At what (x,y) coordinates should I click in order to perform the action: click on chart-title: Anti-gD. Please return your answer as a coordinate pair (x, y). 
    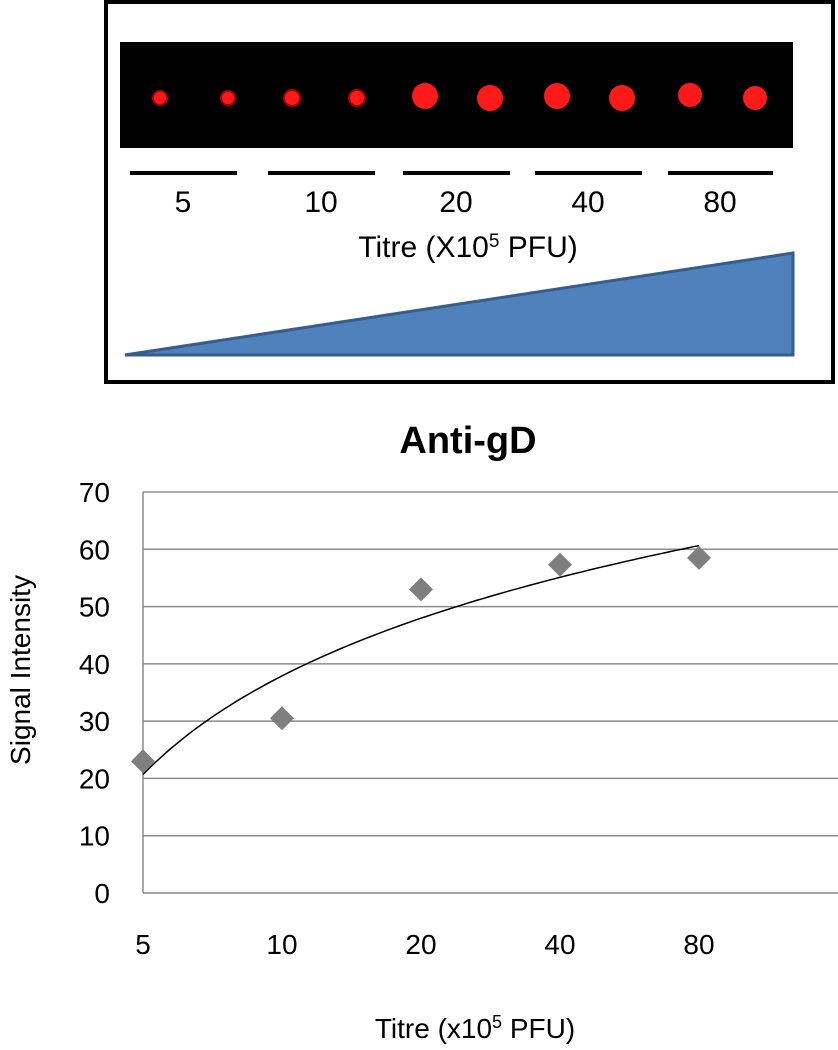
    Looking at the image, I should click on (467, 441).